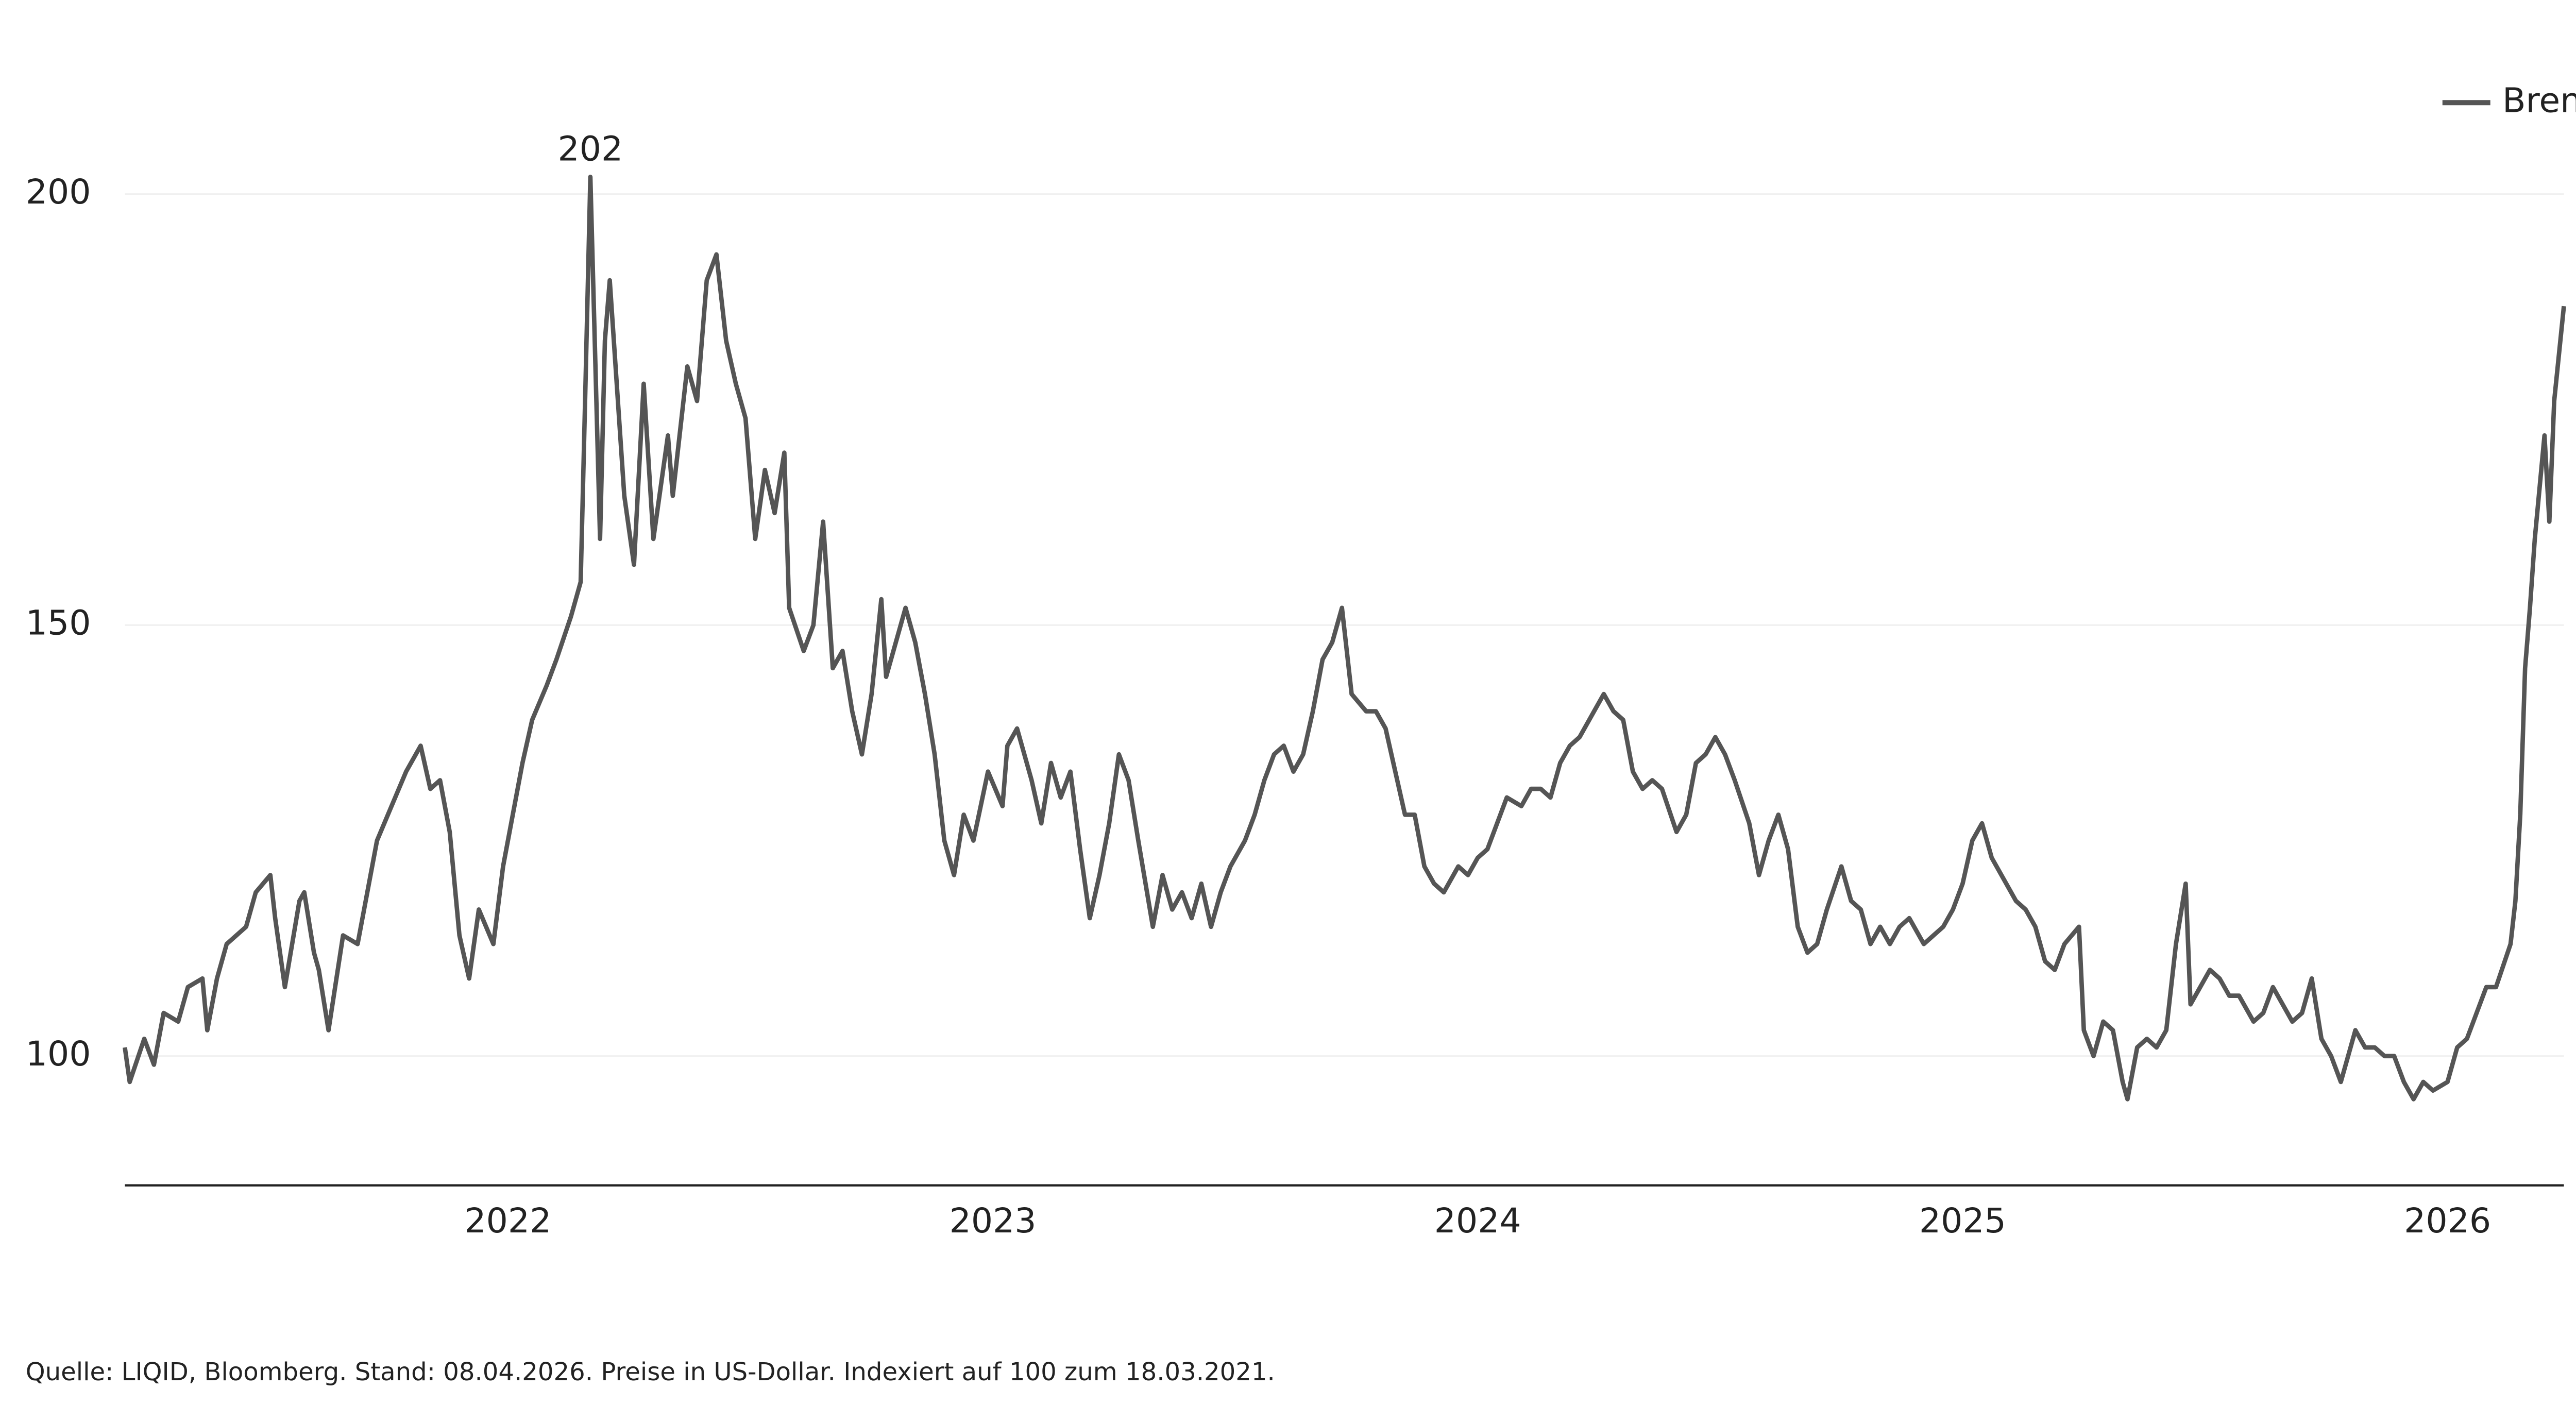 This screenshot has width=2576, height=1405. I want to click on x-tick-label: 2025, so click(1963, 1221).